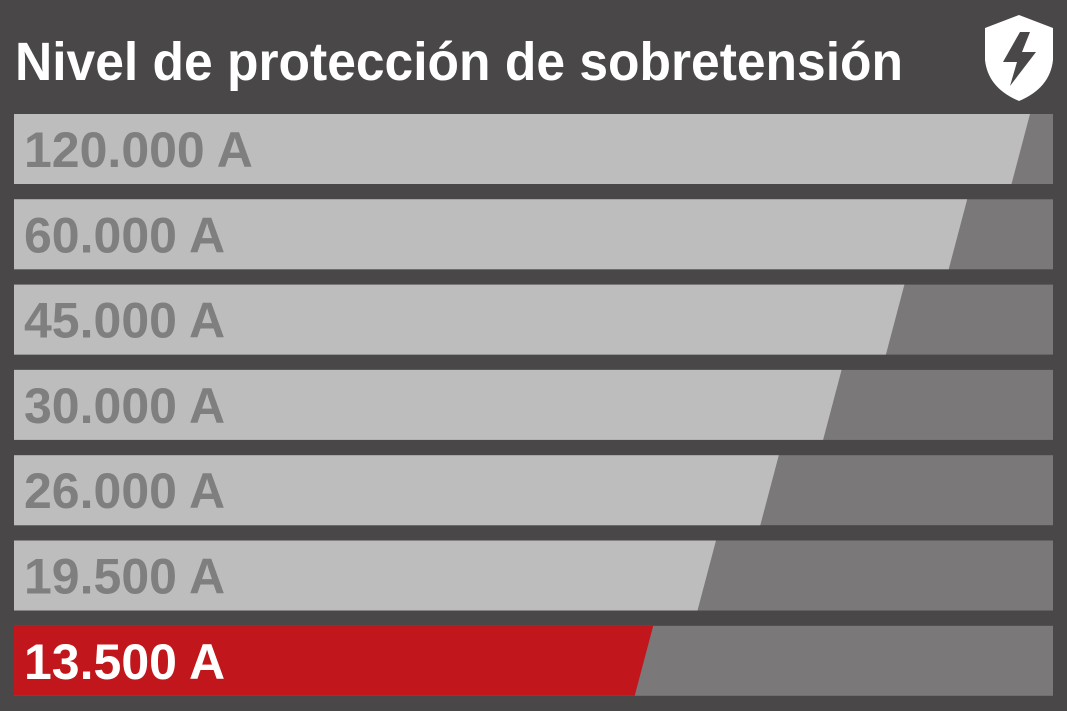 Image resolution: width=1067 pixels, height=711 pixels. What do you see at coordinates (124, 662) in the screenshot?
I see `row-label: 13.500 A` at bounding box center [124, 662].